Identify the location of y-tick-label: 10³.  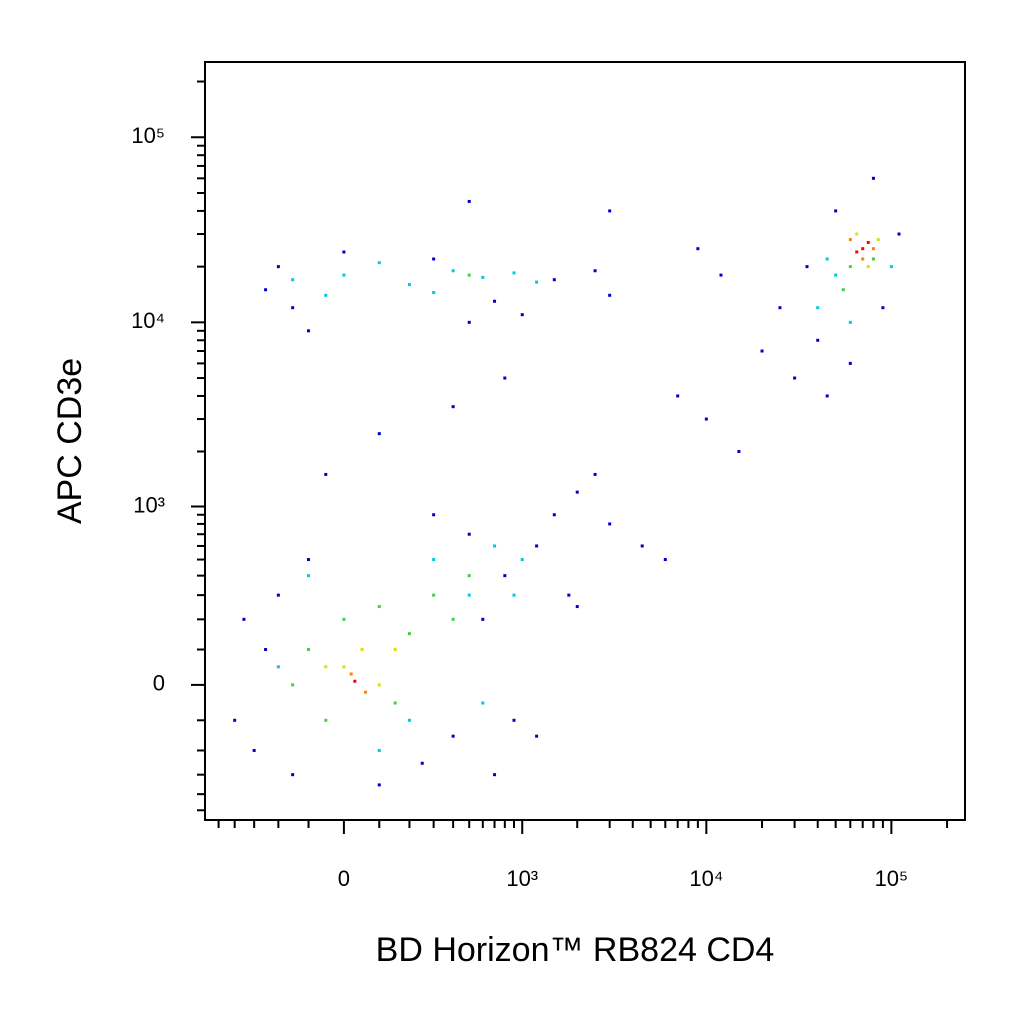
(149, 504).